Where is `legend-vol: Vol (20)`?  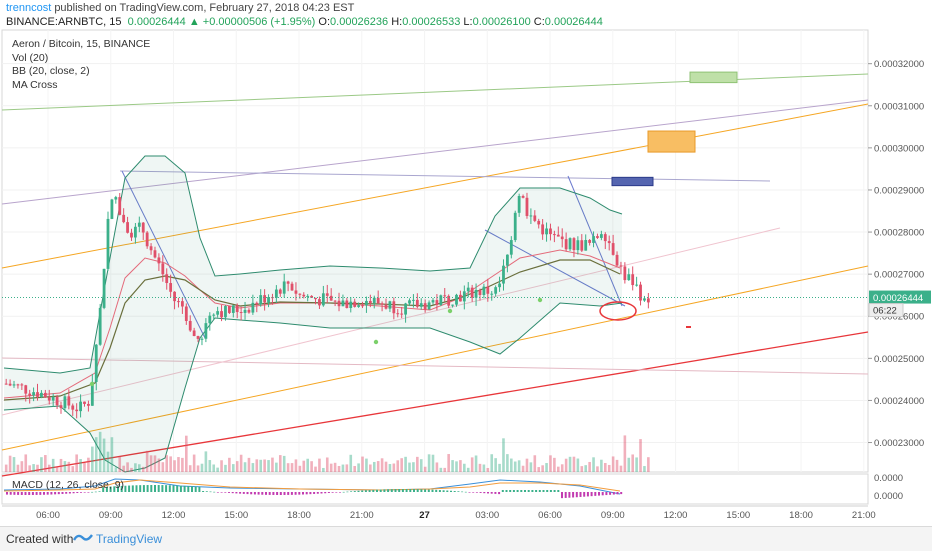 legend-vol: Vol (20) is located at coordinates (30, 57).